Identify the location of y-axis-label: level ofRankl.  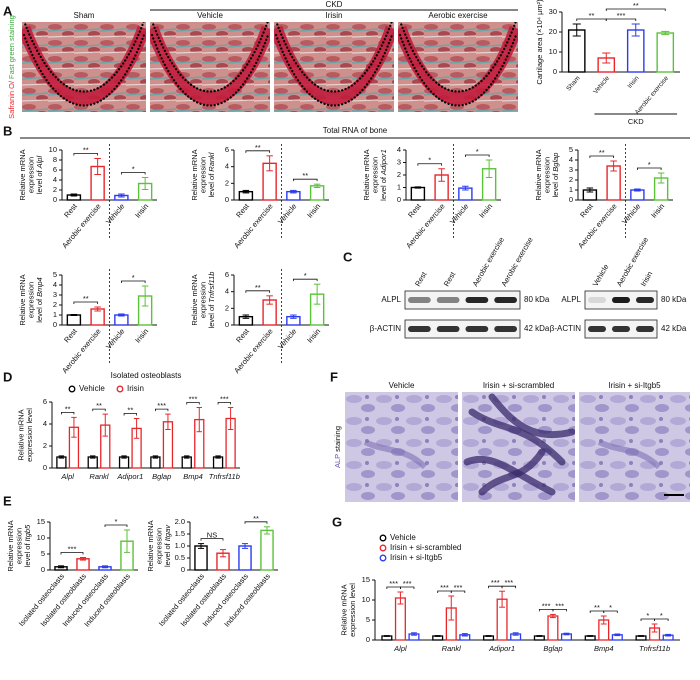
(211, 174).